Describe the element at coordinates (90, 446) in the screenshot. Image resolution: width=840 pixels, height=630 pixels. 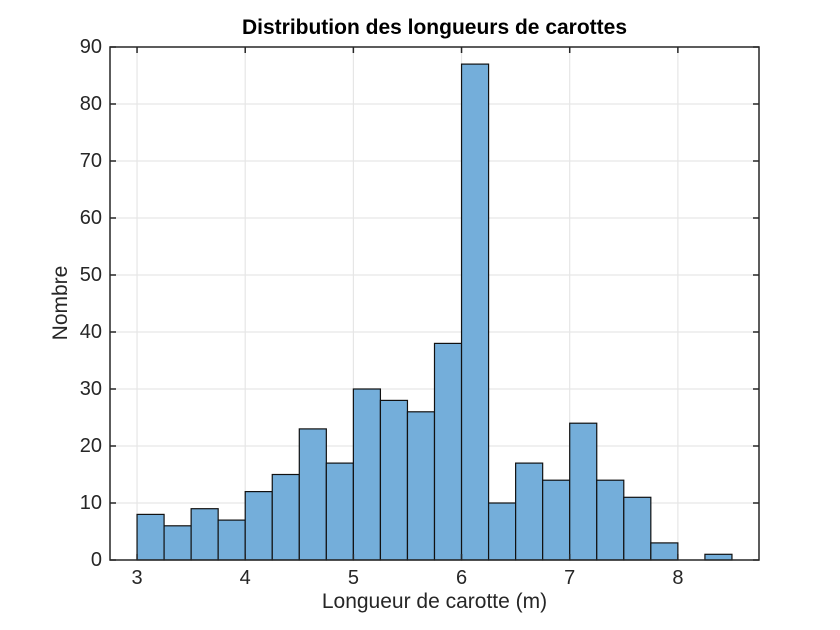
I see `y-tick-label: 20` at that location.